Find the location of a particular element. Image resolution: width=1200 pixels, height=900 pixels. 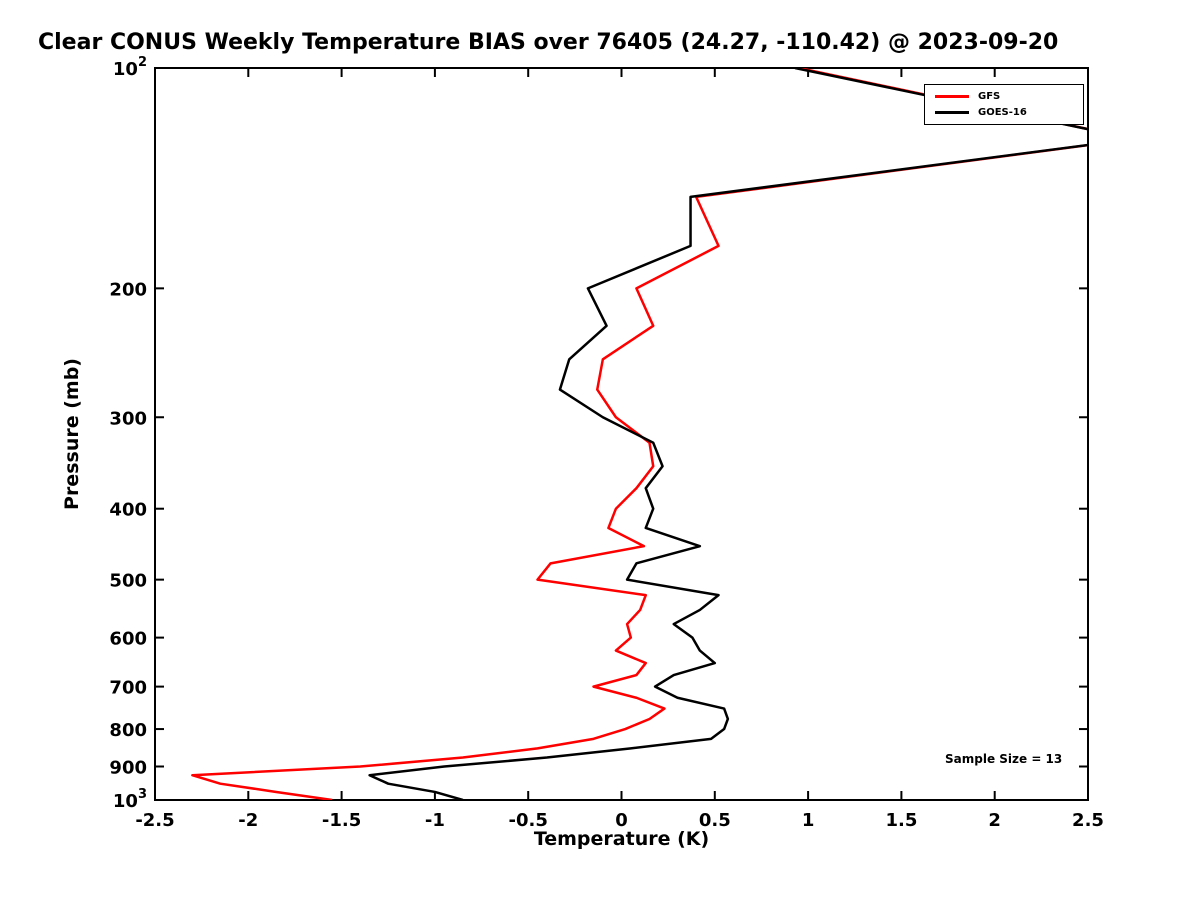

legend-label: GFS is located at coordinates (989, 96).